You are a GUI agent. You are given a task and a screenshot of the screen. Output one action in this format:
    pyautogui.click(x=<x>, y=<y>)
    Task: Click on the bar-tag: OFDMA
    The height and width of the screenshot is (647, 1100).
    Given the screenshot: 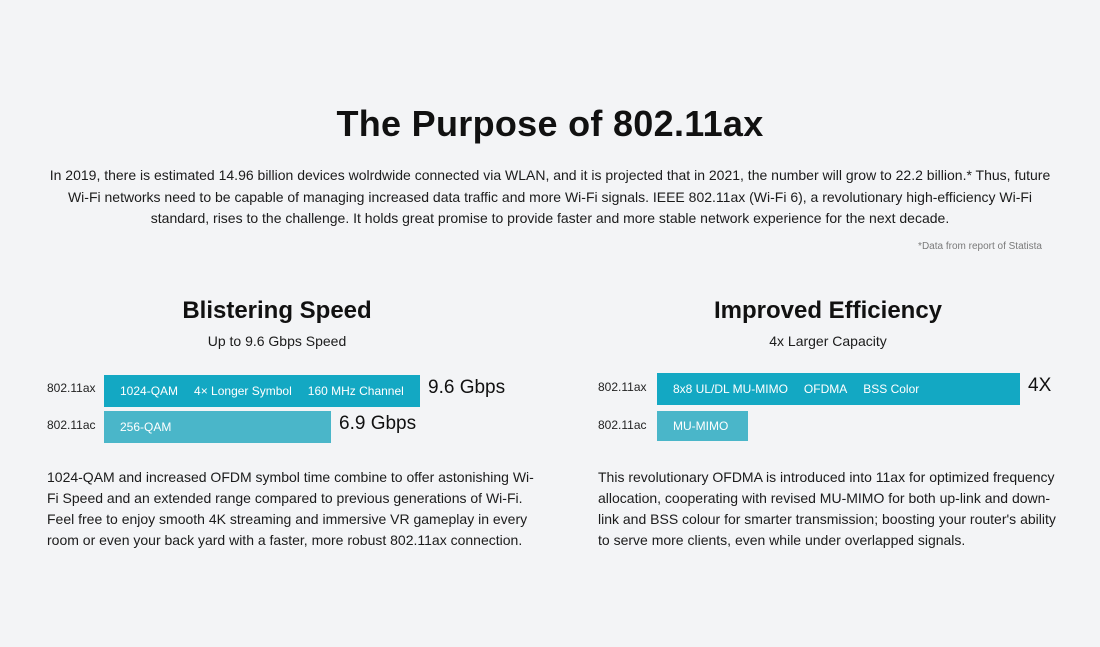 What is the action you would take?
    pyautogui.click(x=825, y=389)
    